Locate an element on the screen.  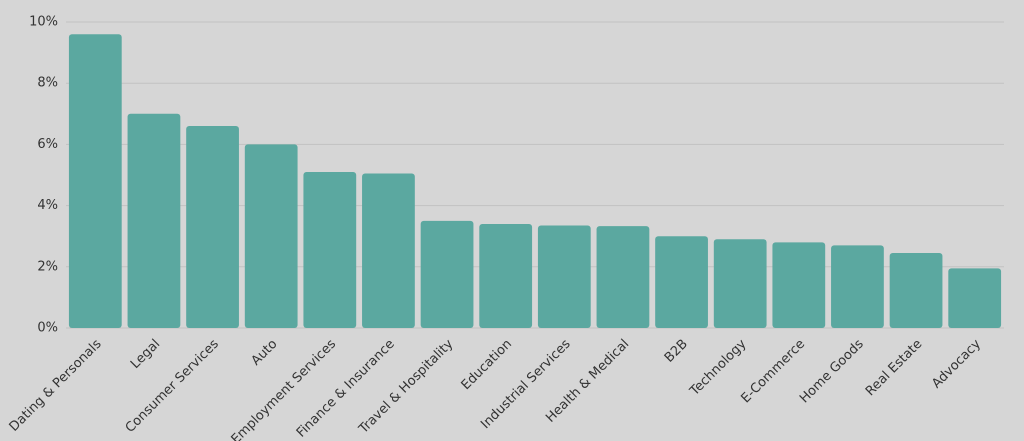
x-tick-label: Advocacy is located at coordinates (956, 363).